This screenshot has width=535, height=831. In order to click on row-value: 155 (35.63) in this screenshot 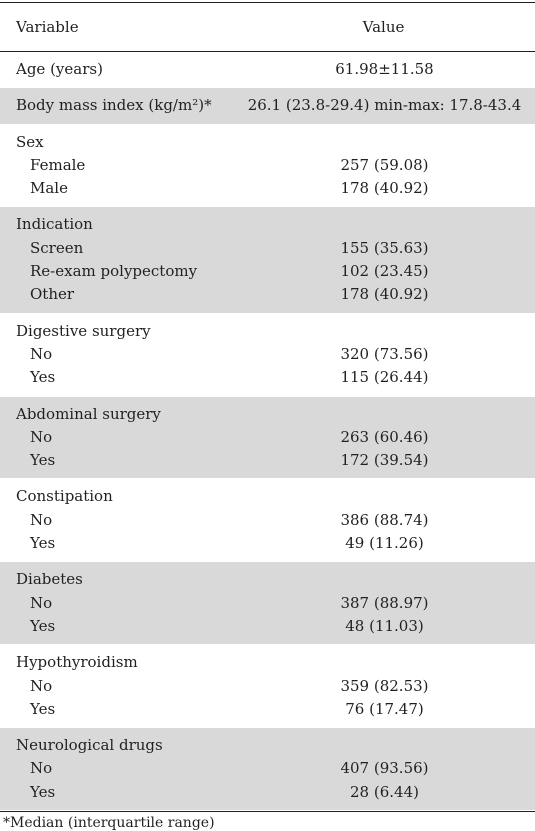, I will do `click(384, 248)`.